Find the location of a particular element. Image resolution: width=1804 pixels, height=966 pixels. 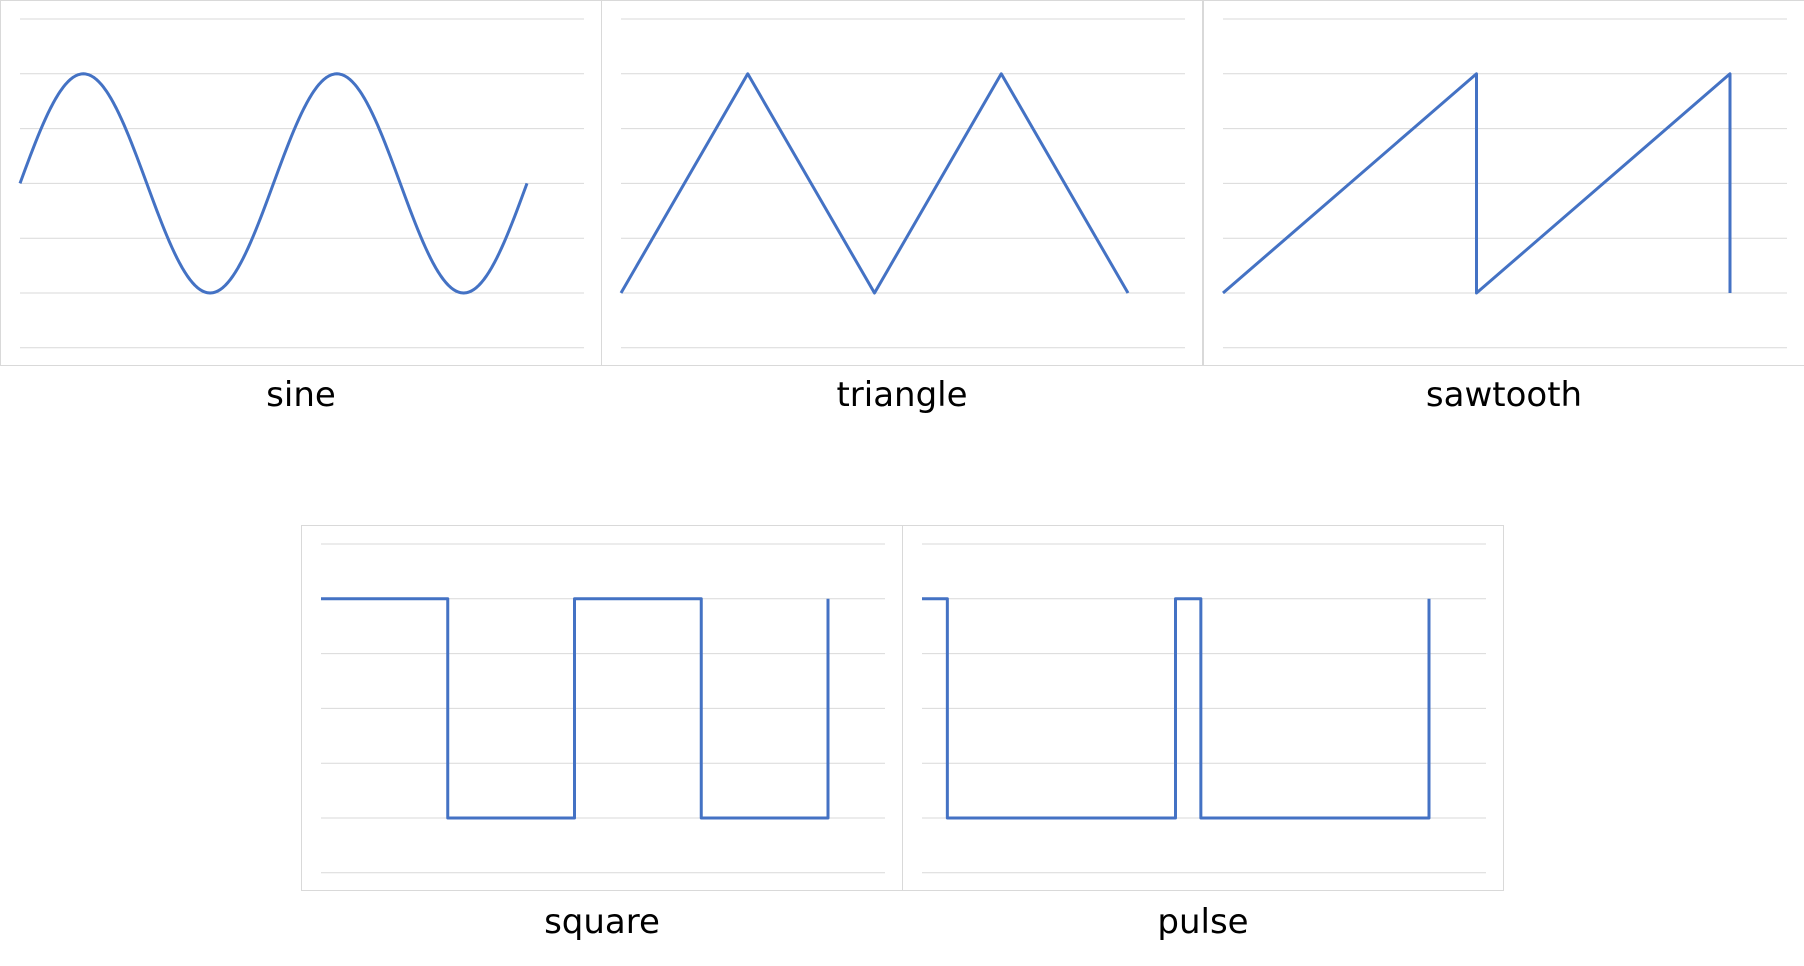

chart-square is located at coordinates (602, 708).